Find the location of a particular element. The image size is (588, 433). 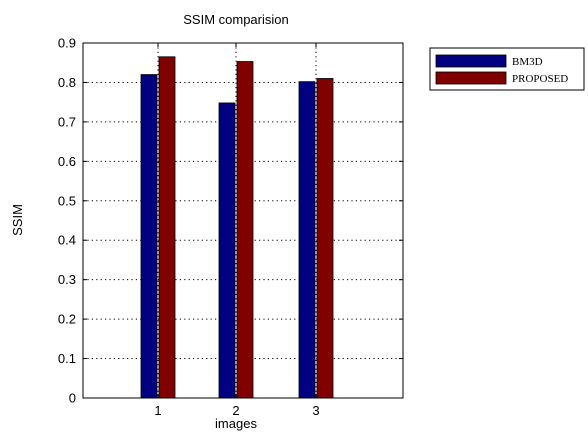

legend: BM3D PROPOSED is located at coordinates (507, 69).